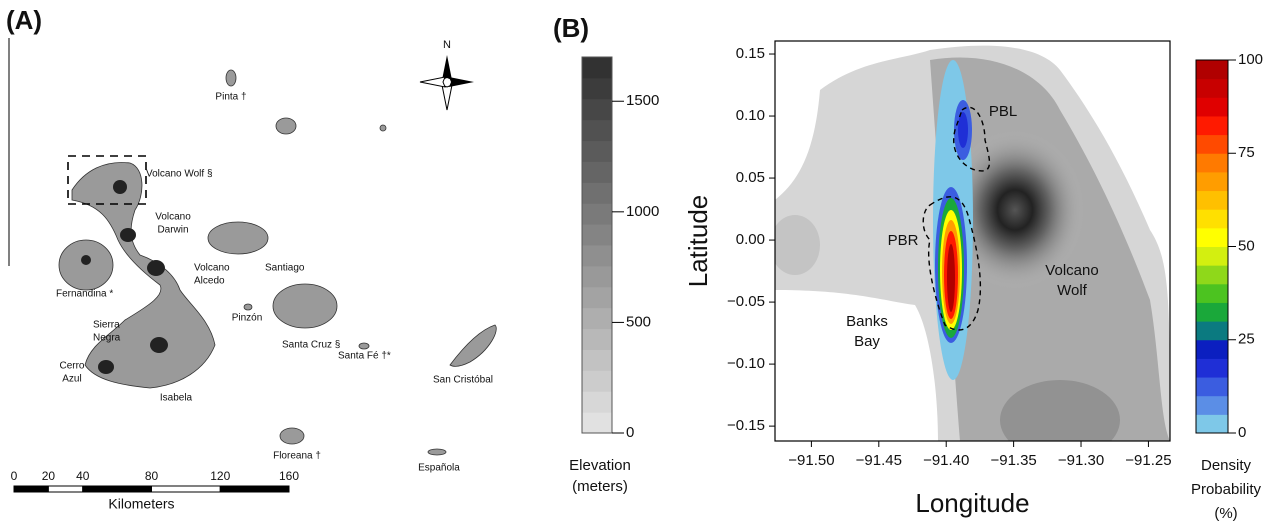 The image size is (1286, 523). I want to click on island-label: Fernandina *, so click(84, 294).